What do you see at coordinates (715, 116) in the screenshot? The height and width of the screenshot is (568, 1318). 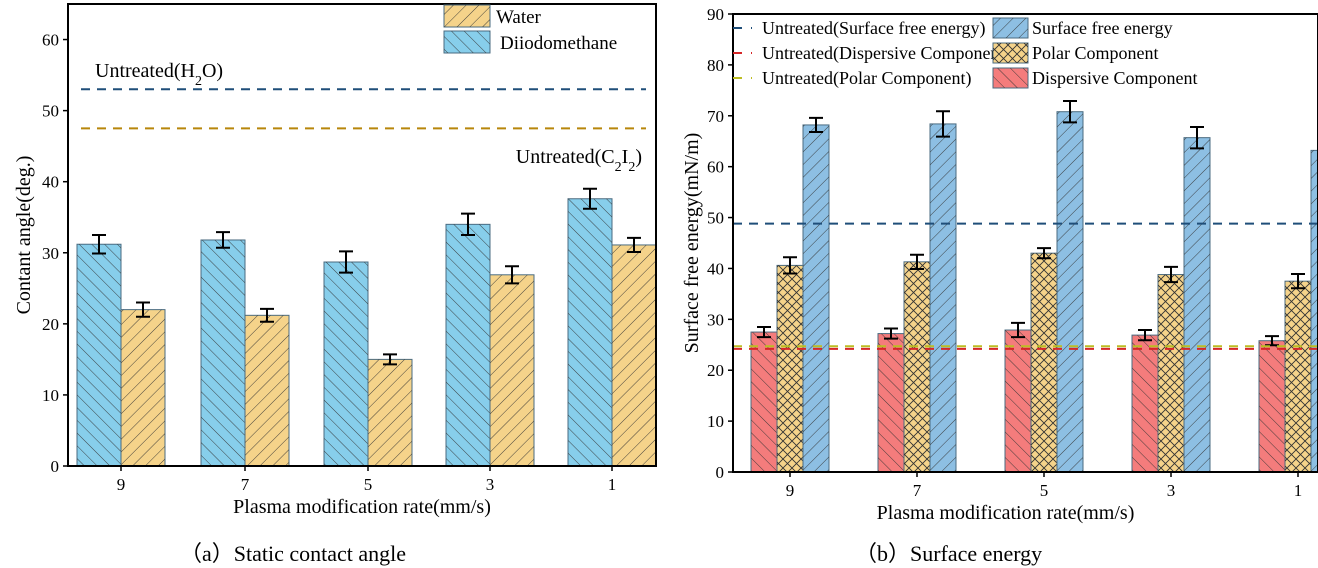 I see `y-tick-label: 70` at bounding box center [715, 116].